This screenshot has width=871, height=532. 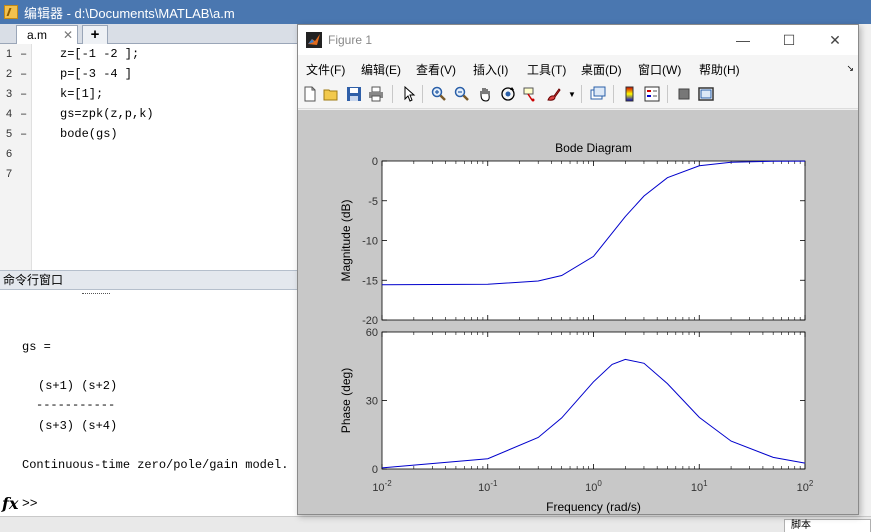 I want to click on zoom-out-icon, so click(x=462, y=94).